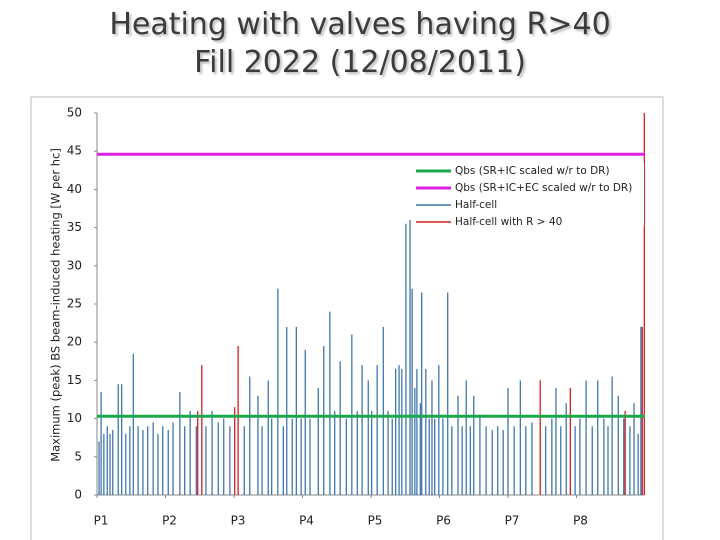  I want to click on legend-box, so click(528, 194).